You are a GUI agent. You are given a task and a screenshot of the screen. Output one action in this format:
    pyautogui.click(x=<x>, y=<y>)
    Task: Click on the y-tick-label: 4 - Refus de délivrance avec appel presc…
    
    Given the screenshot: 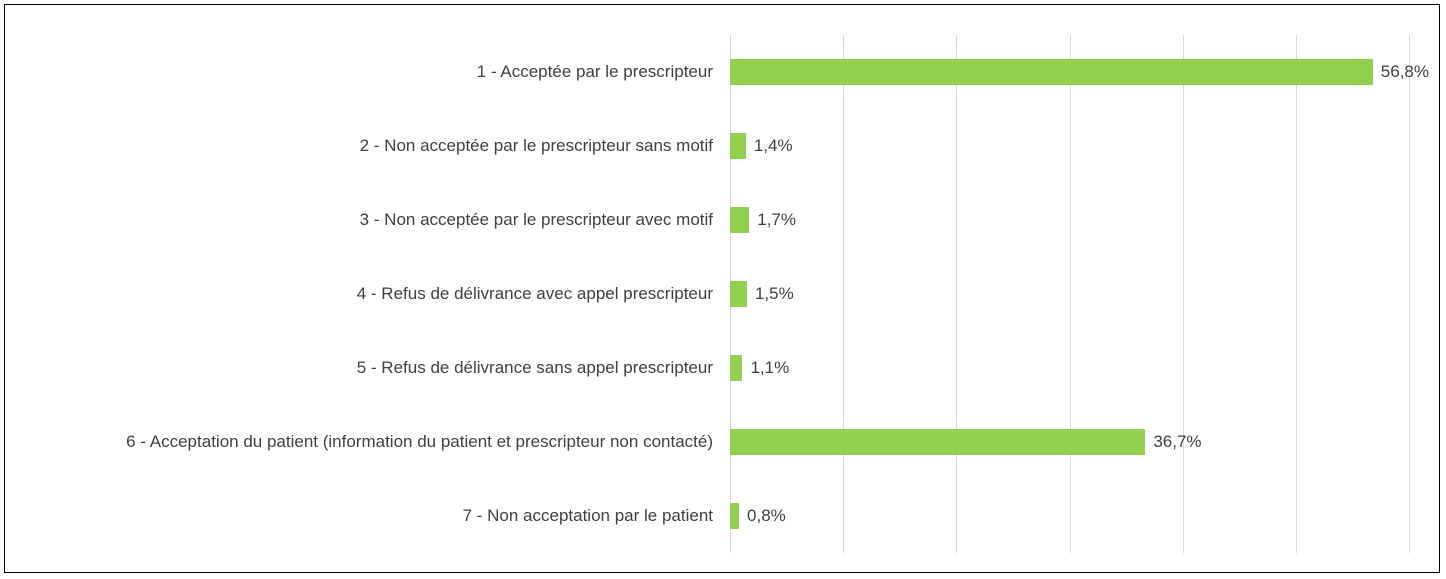 What is the action you would take?
    pyautogui.click(x=534, y=293)
    